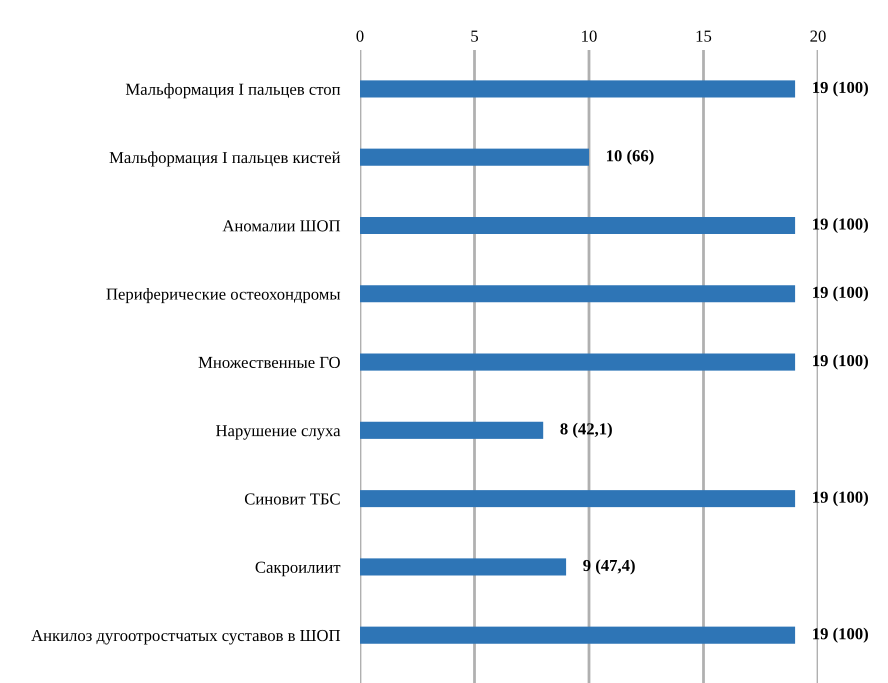  Describe the element at coordinates (704, 36) in the screenshot. I see `x-tick-label: 15` at that location.